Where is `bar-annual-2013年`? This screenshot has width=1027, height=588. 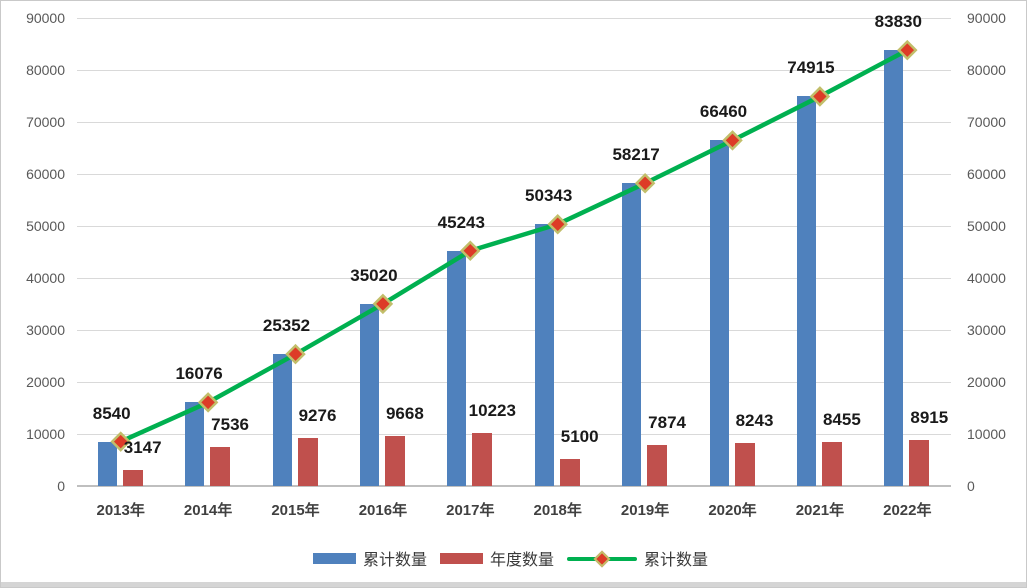 bar-annual-2013年 is located at coordinates (132, 477).